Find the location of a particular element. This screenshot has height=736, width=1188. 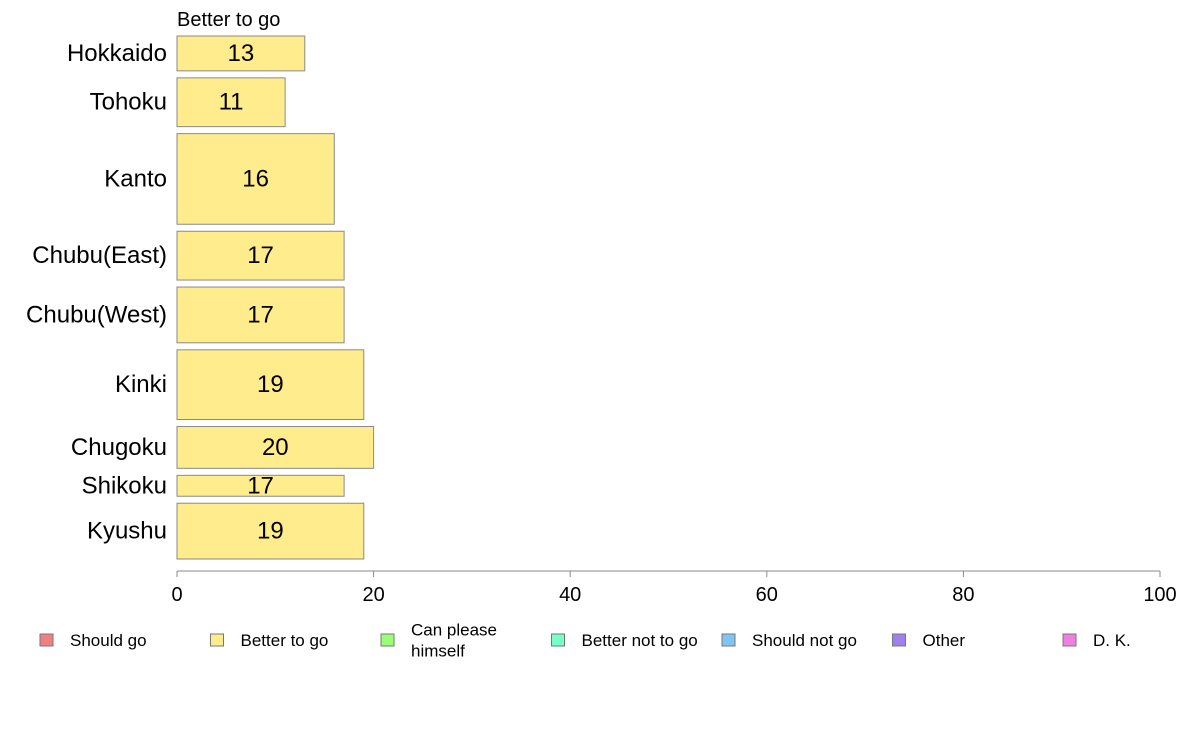

legend-label: Should go is located at coordinates (108, 640).